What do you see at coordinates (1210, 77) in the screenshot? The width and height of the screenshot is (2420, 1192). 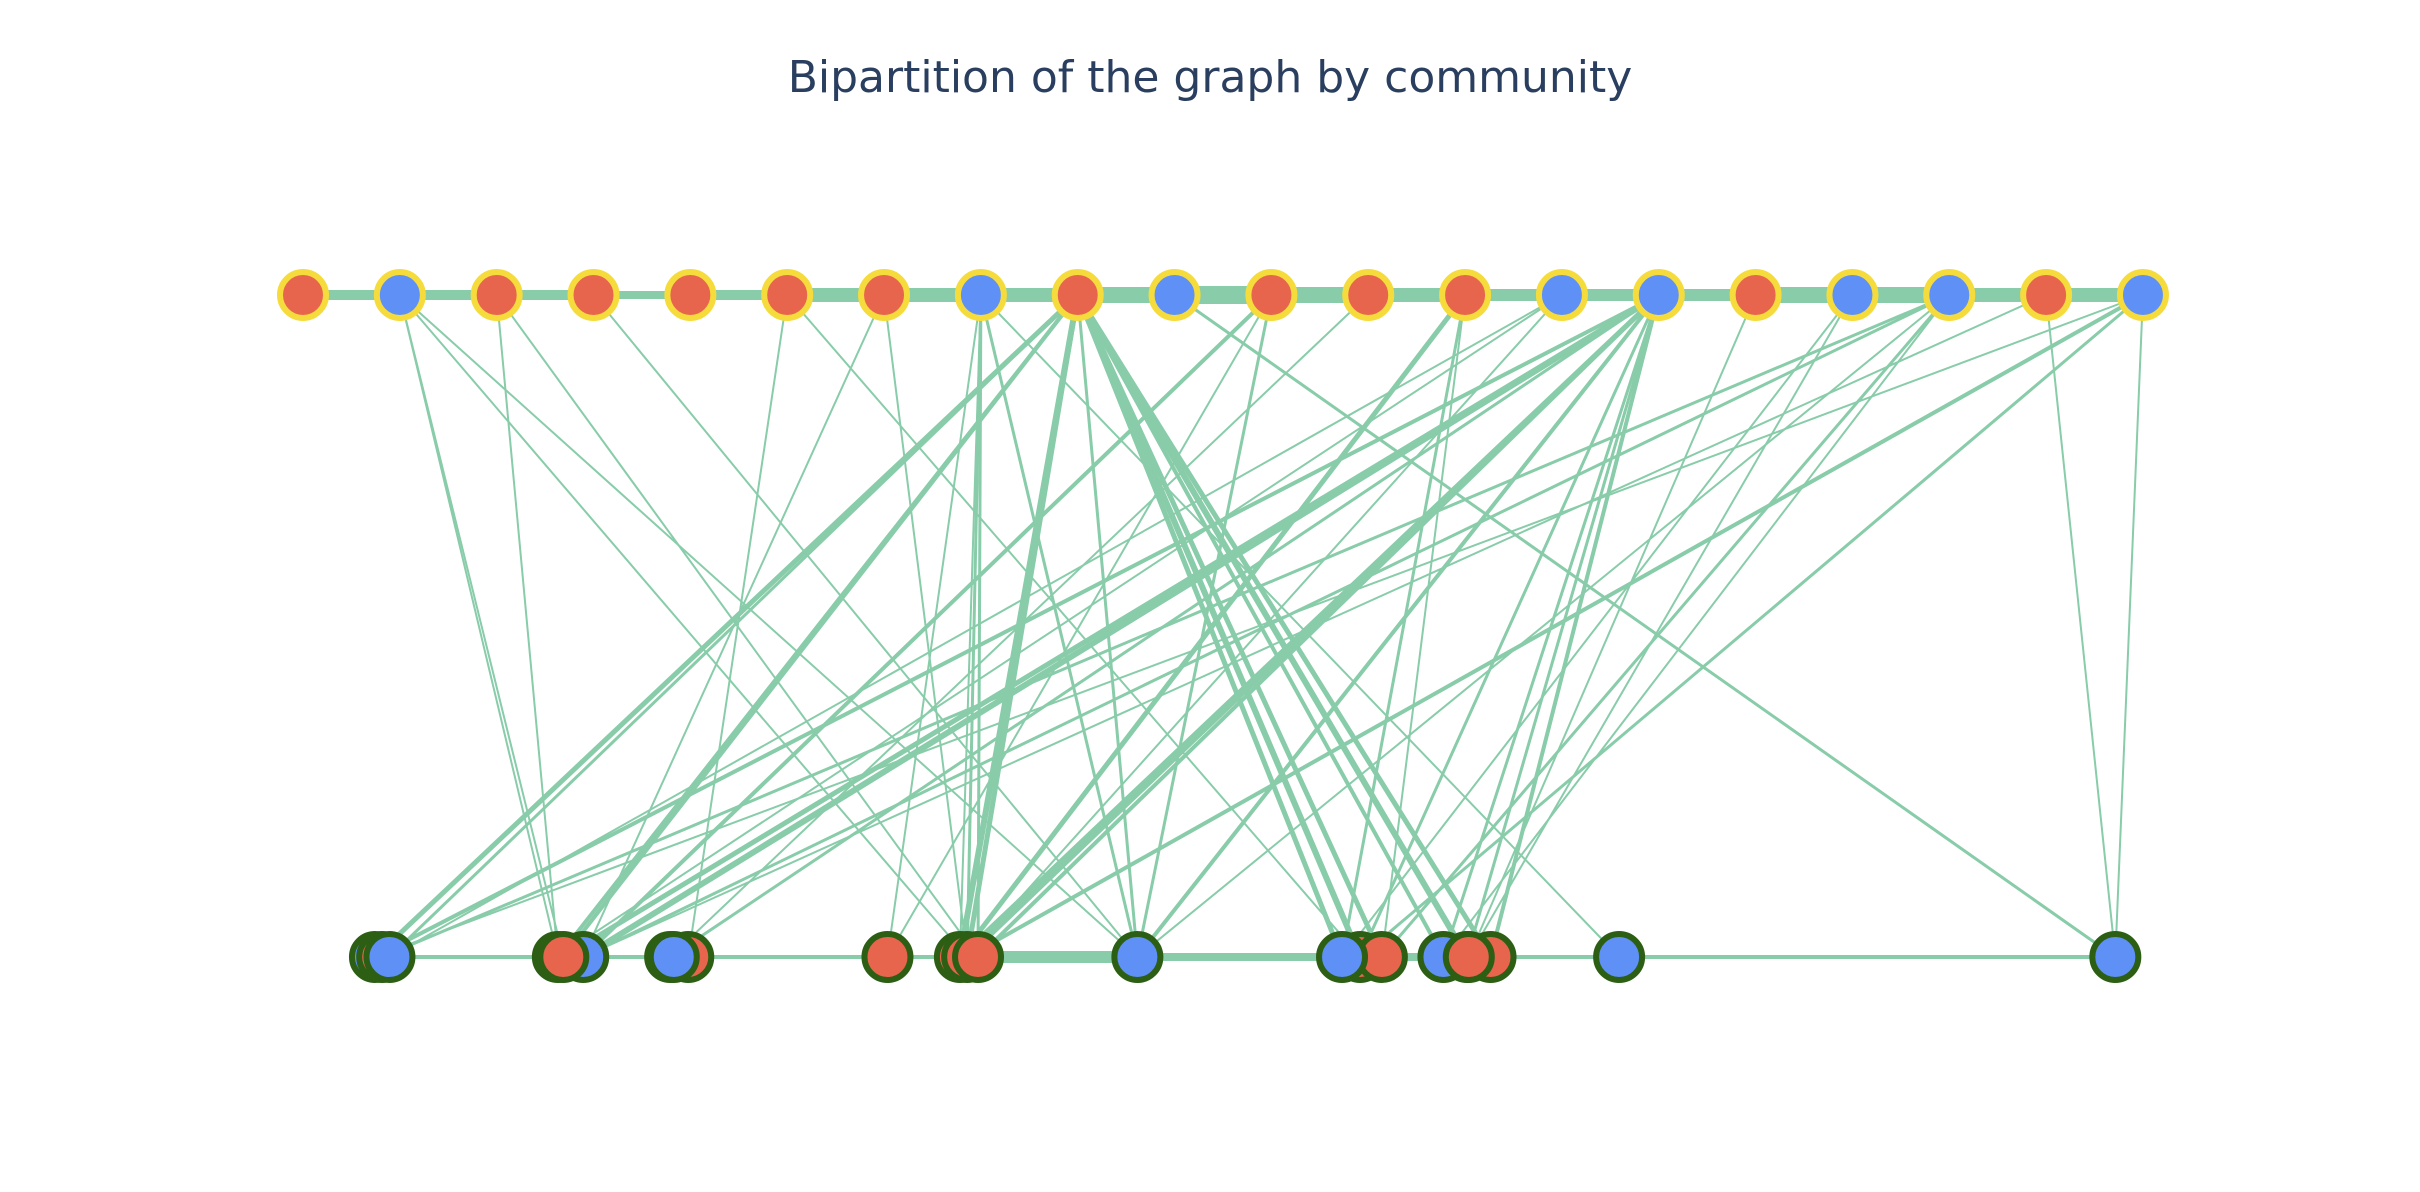 I see `chart-title: Bipartition of the graph by community` at bounding box center [1210, 77].